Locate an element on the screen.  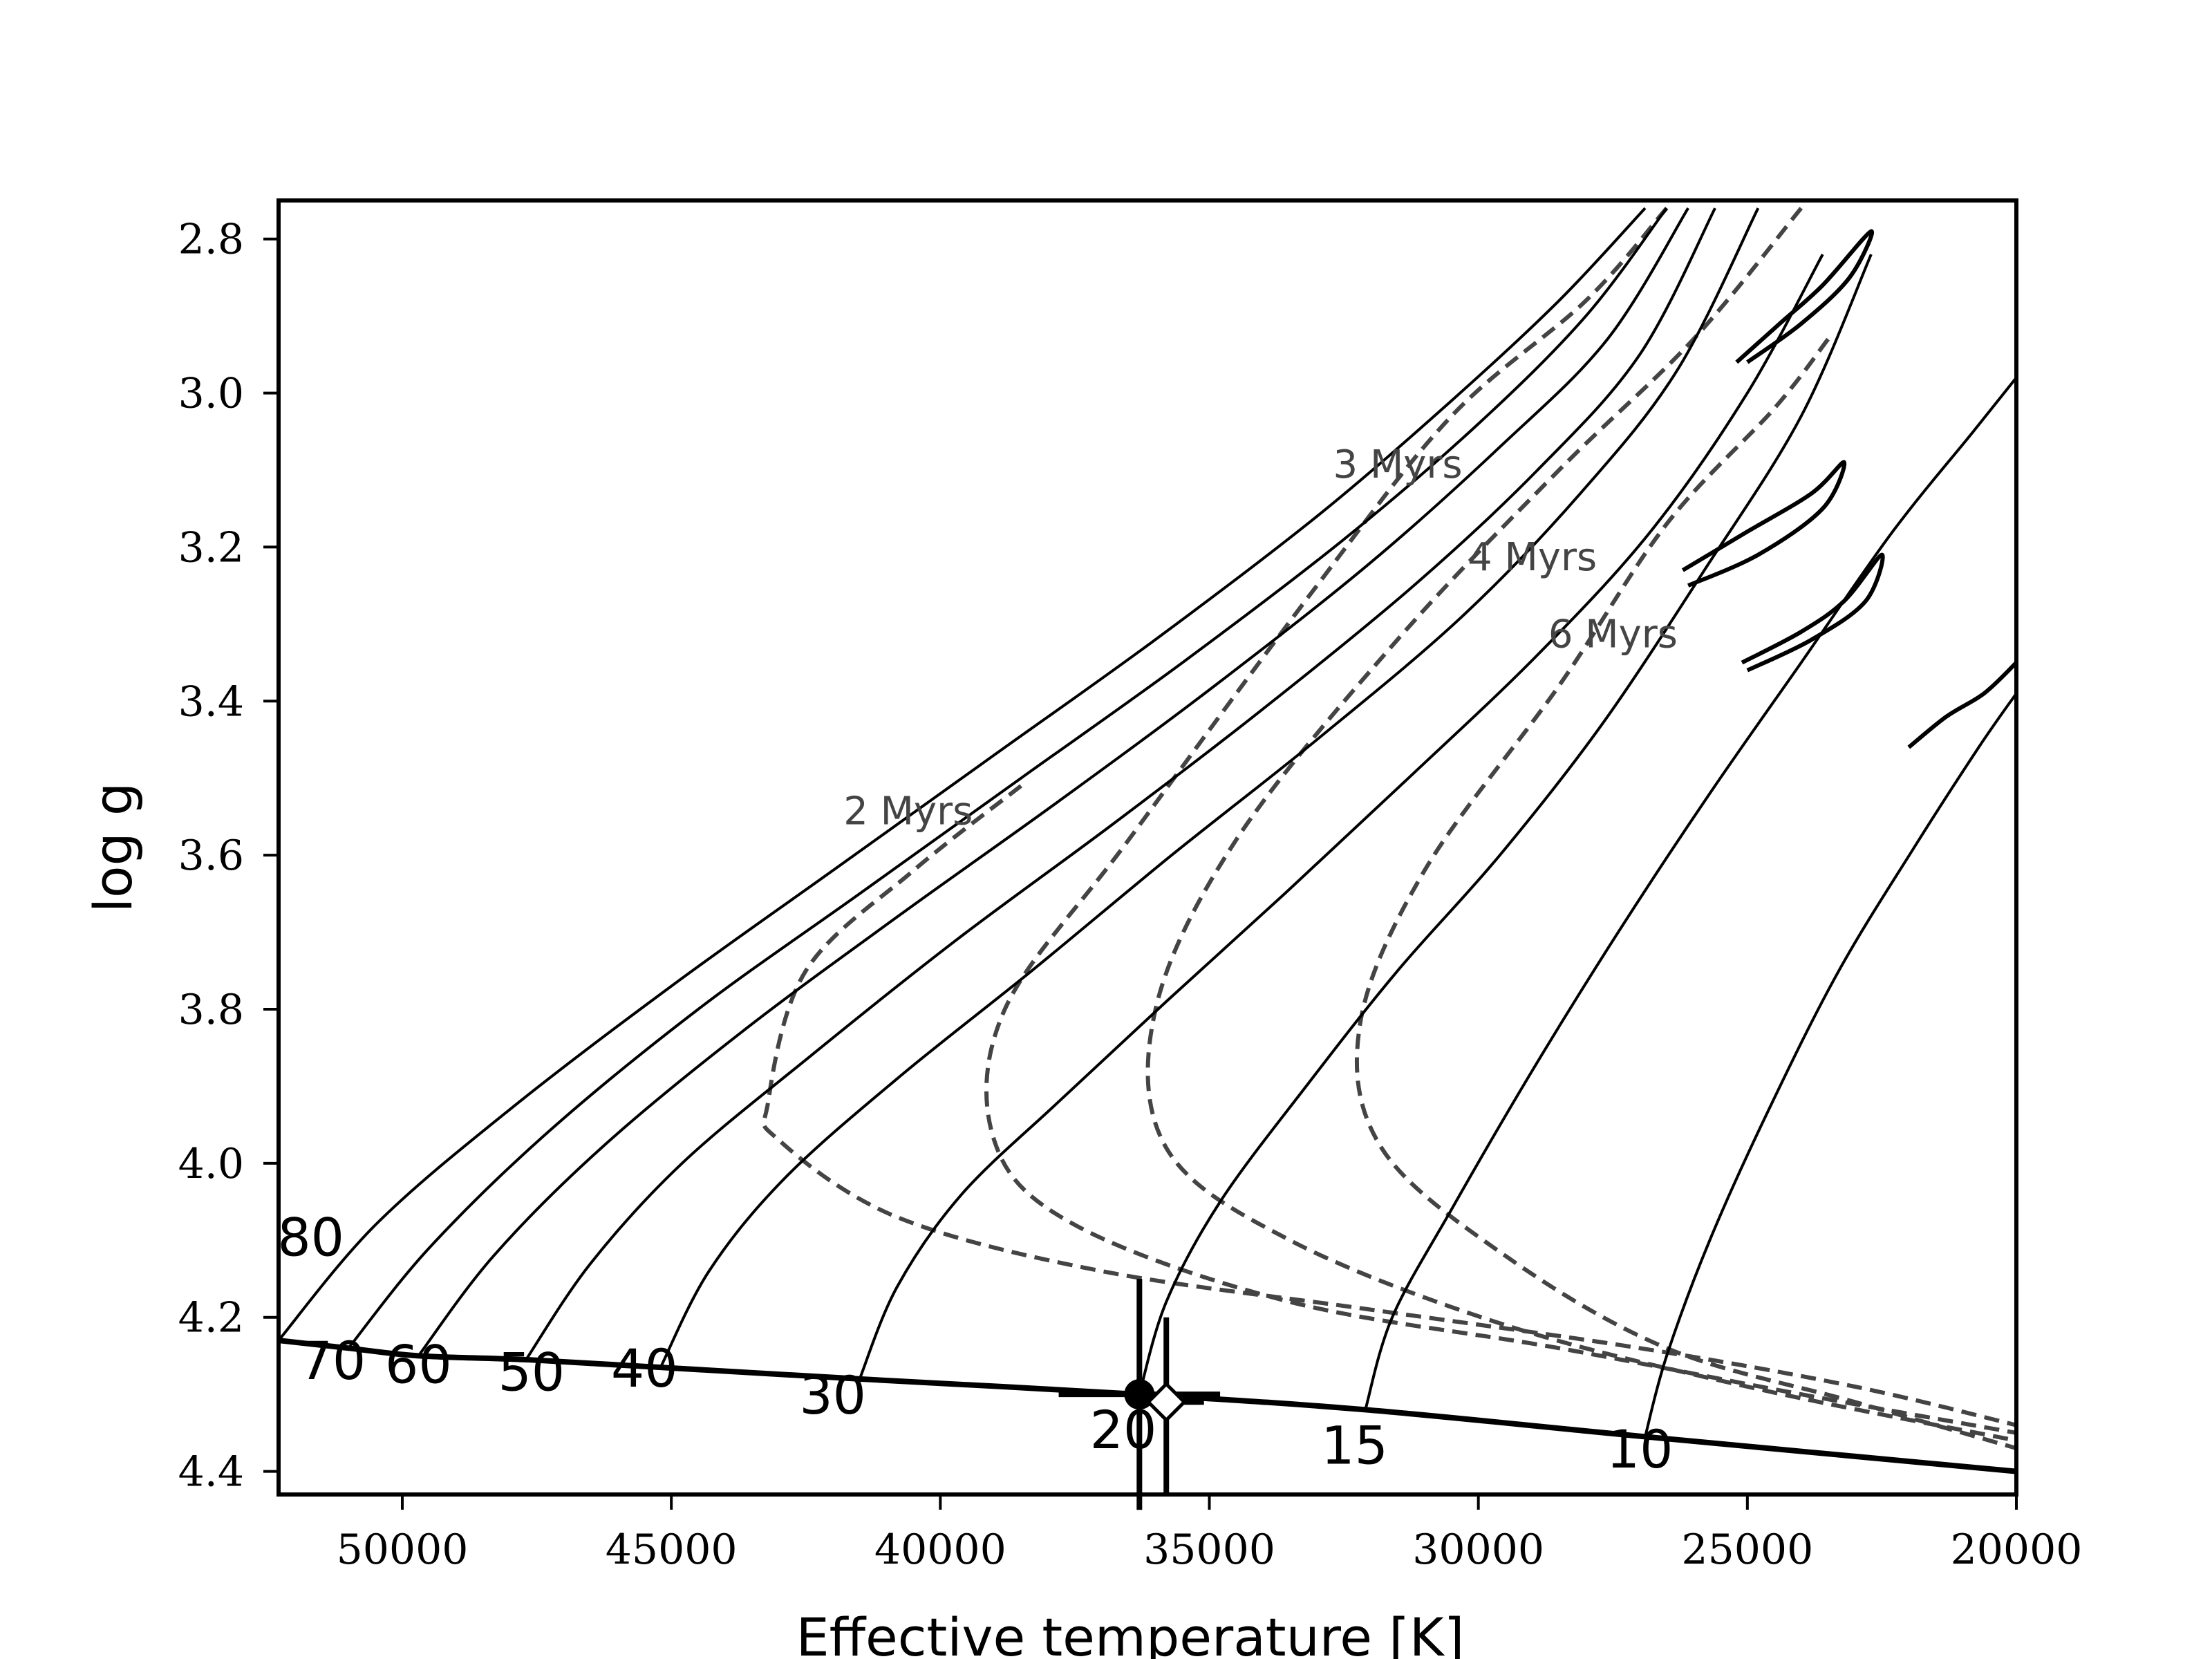
y-tick-label: 3.6 is located at coordinates (211, 856).